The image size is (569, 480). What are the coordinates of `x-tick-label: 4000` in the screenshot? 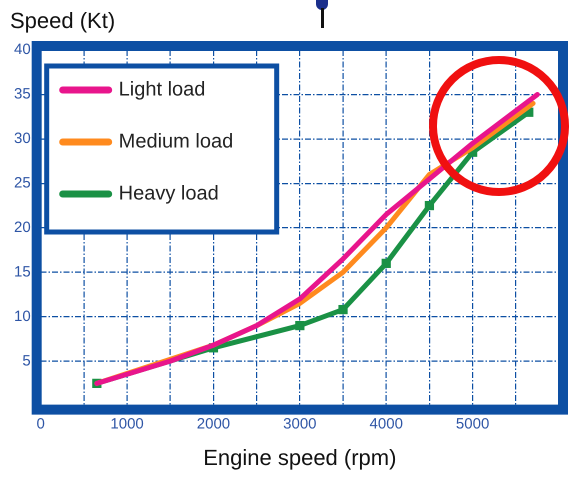 It's located at (386, 424).